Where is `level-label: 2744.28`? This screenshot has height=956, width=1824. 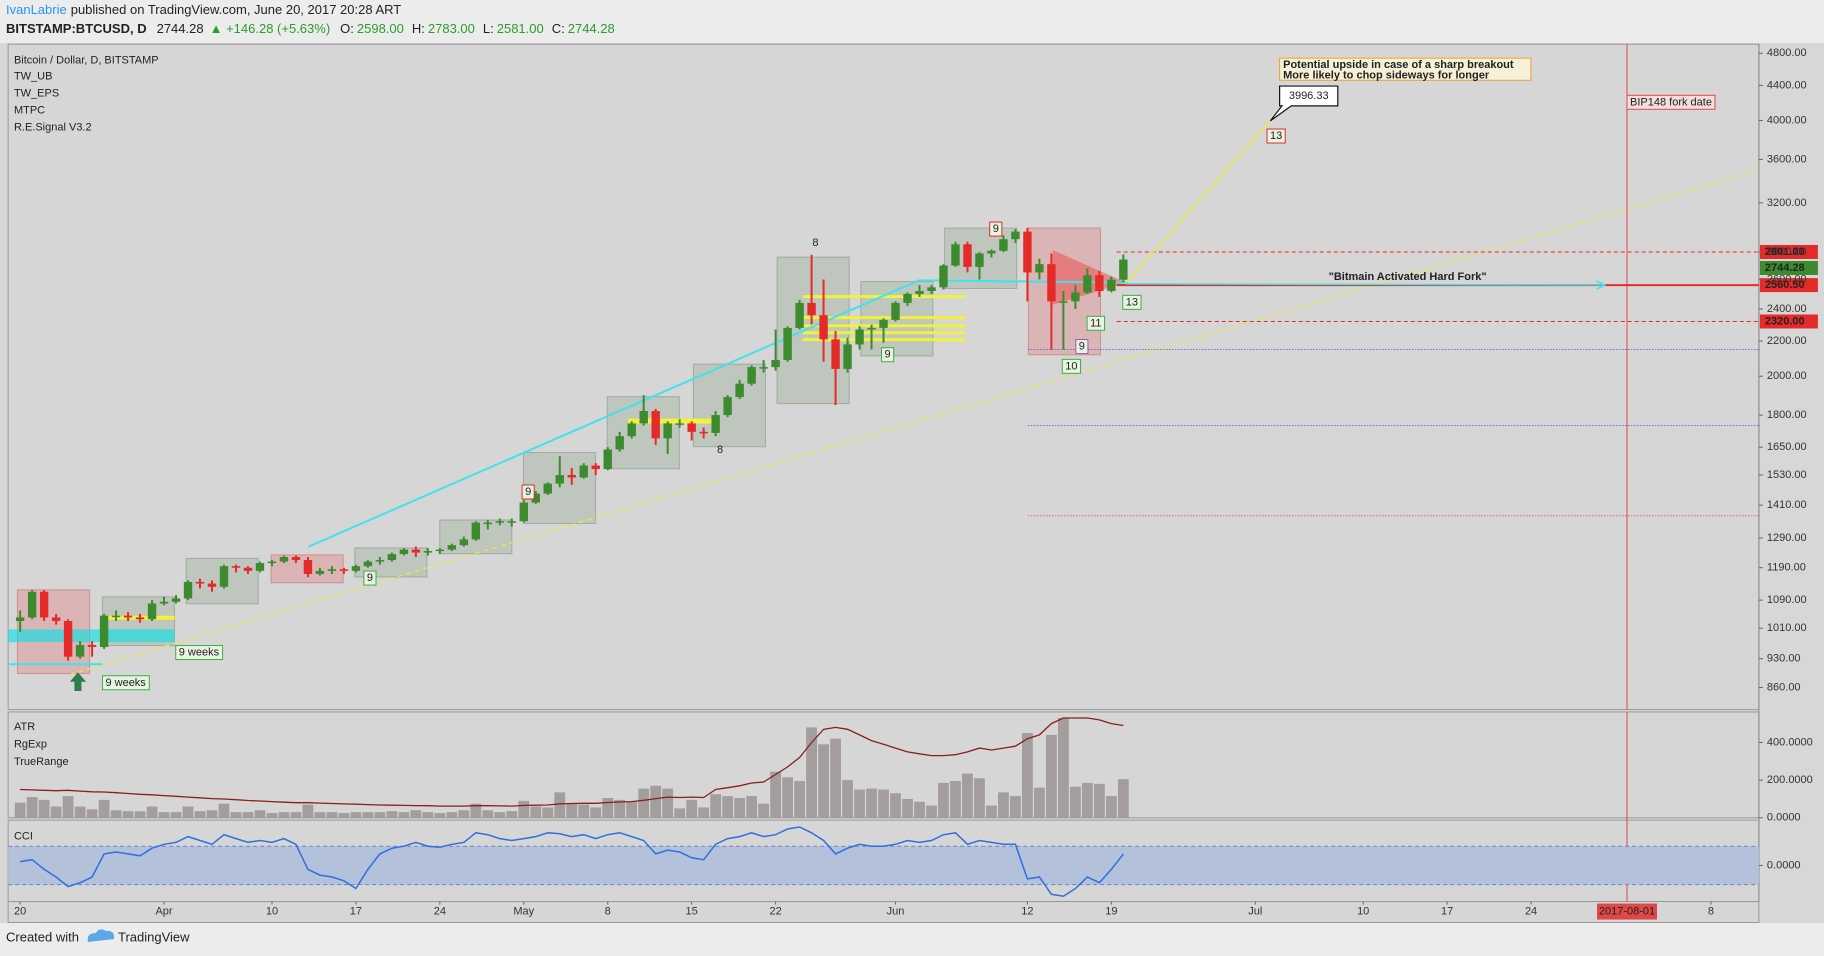
level-label: 2744.28 is located at coordinates (1785, 268).